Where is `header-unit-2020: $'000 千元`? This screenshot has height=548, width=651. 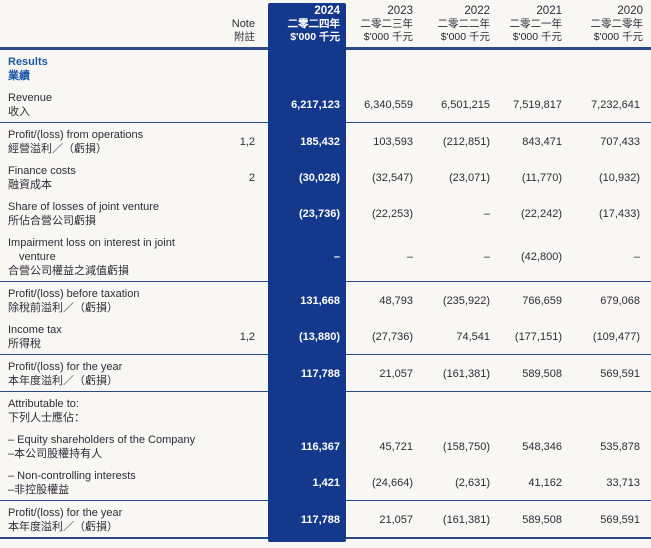
header-unit-2020: $'000 千元 is located at coordinates (618, 37).